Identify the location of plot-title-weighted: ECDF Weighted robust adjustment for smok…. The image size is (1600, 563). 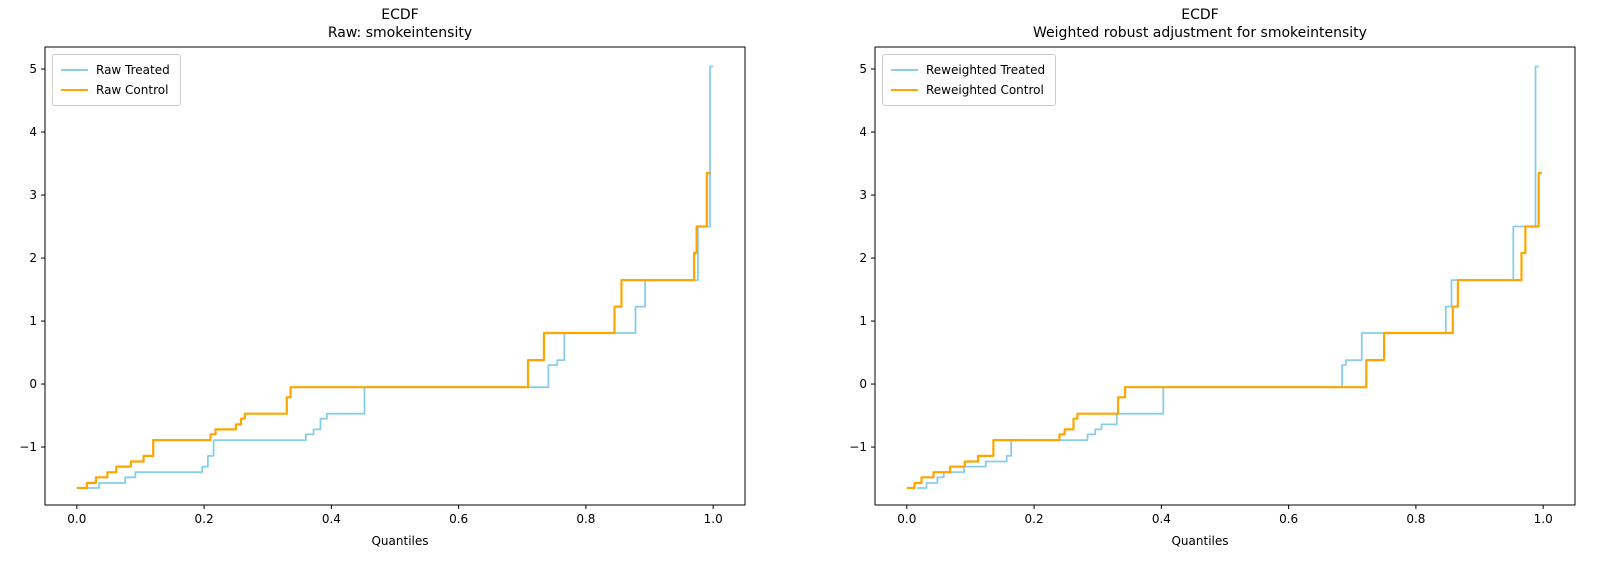
(1200, 24).